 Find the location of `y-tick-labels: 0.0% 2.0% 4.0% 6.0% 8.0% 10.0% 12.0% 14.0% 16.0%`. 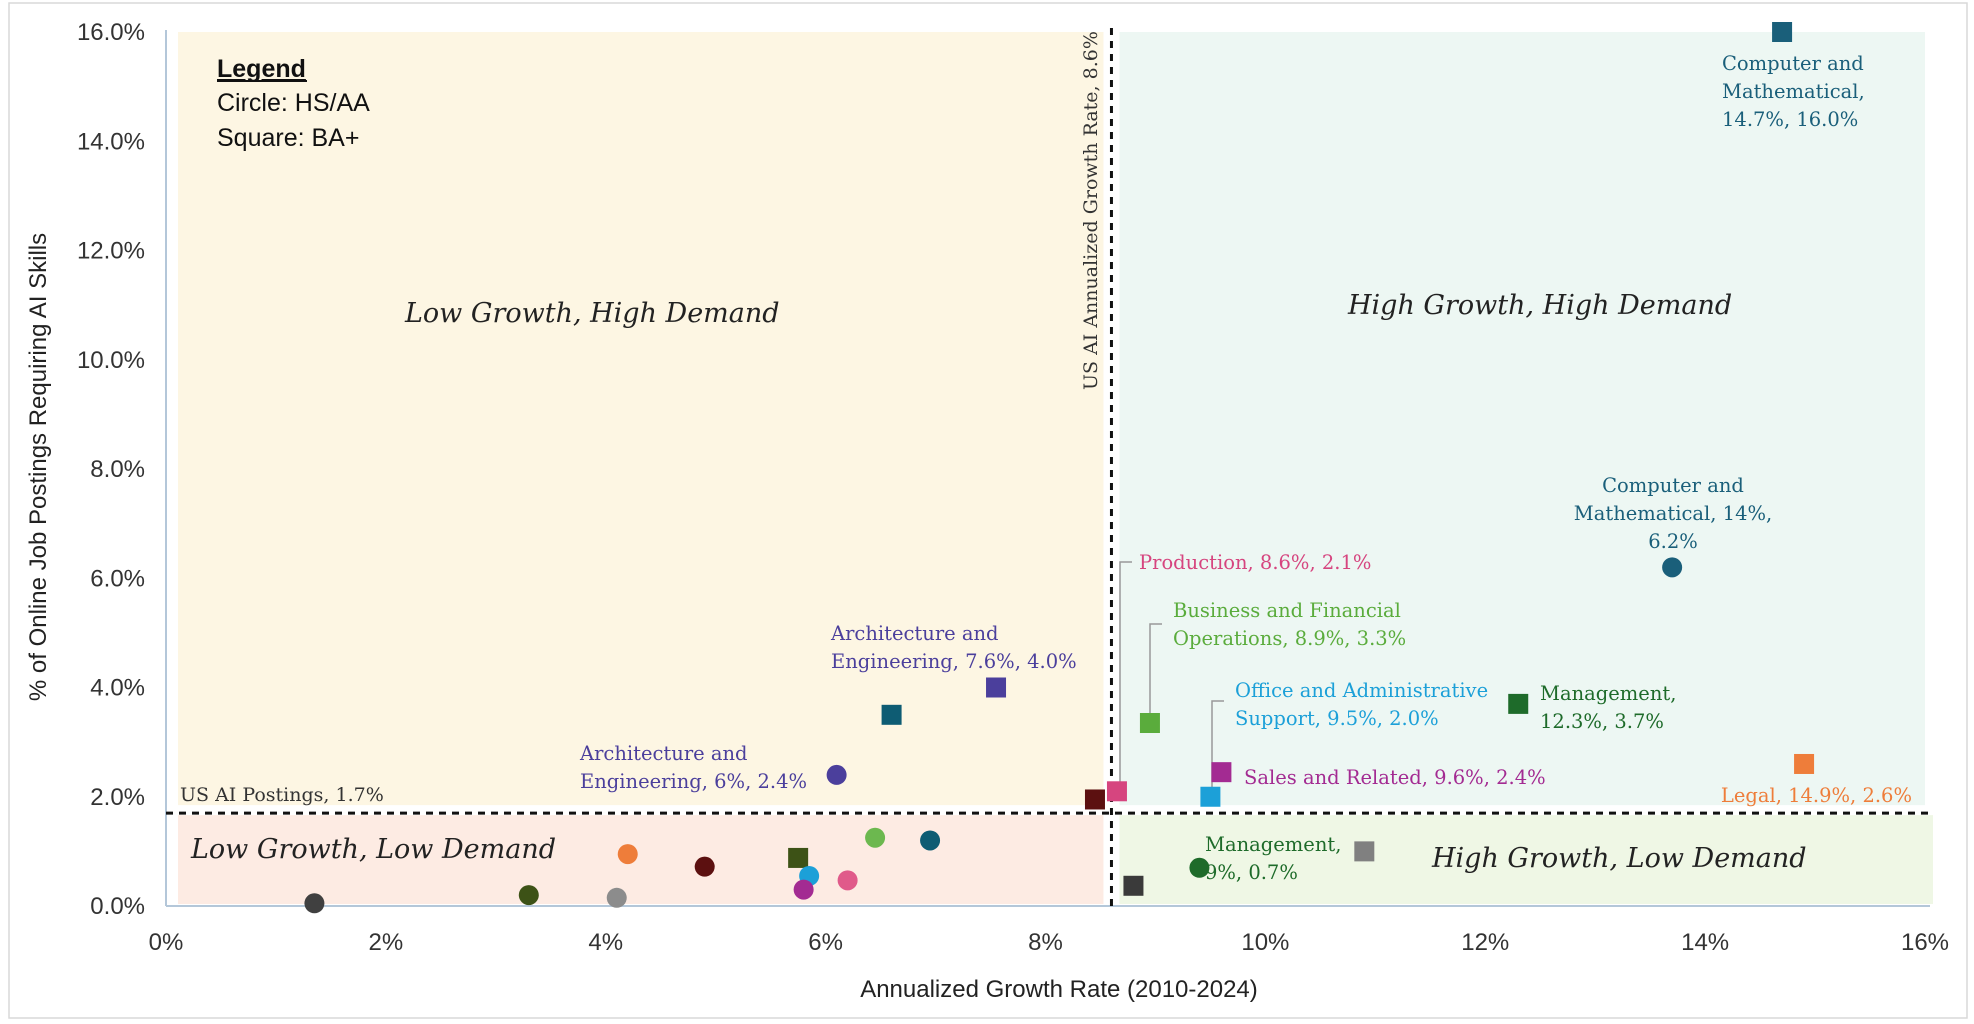

y-tick-labels: 0.0% 2.0% 4.0% 6.0% 8.0% 10.0% 12.0% 14.0% 16.0% is located at coordinates (111, 469).